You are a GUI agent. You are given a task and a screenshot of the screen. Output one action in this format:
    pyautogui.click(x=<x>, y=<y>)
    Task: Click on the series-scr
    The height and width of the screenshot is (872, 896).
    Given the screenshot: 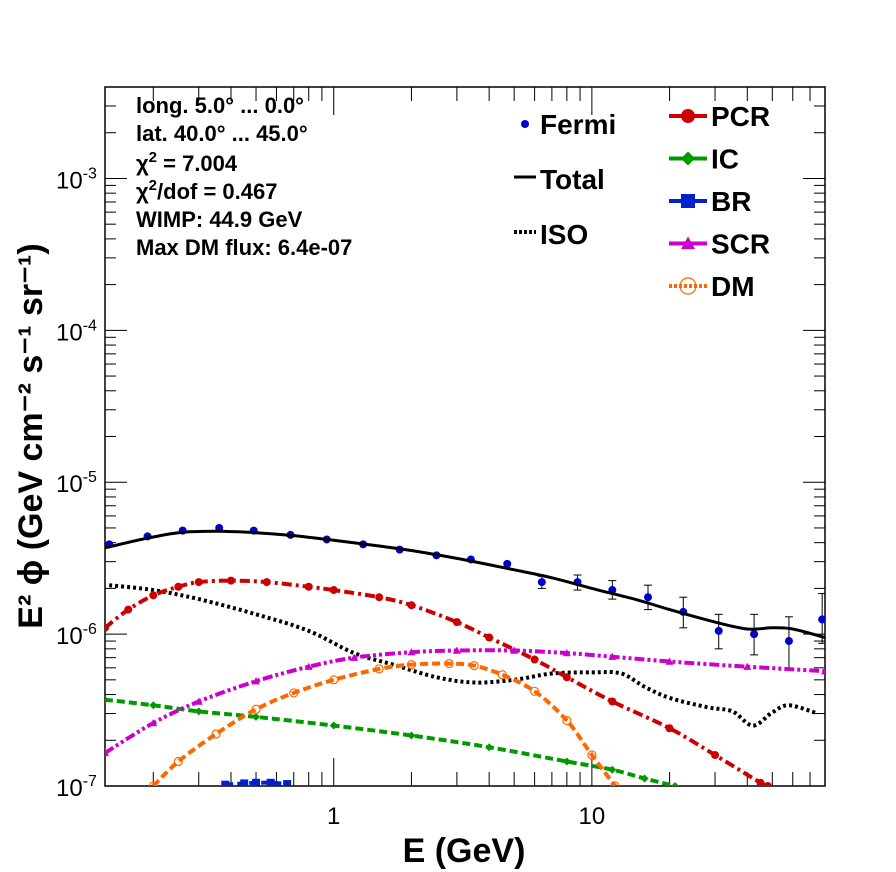 What is the action you would take?
    pyautogui.click(x=465, y=701)
    